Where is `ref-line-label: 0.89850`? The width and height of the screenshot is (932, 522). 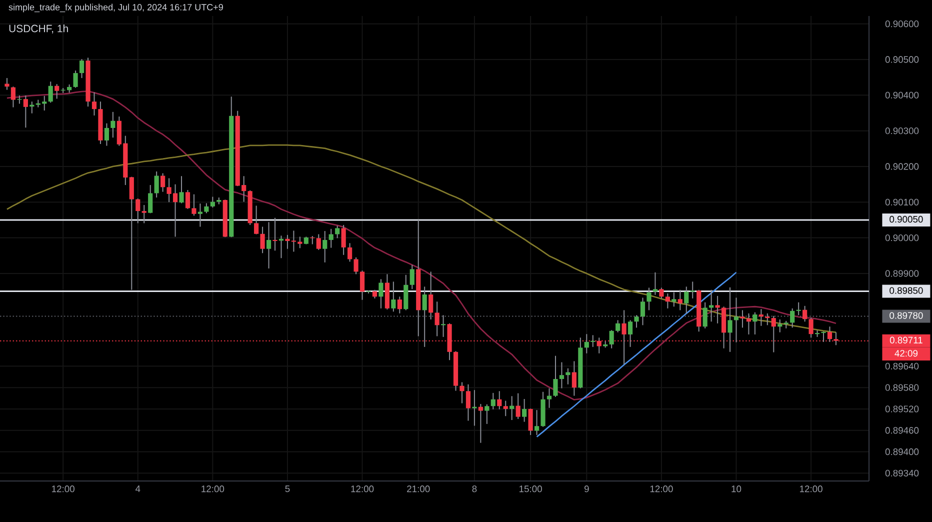 ref-line-label: 0.89850 is located at coordinates (906, 290).